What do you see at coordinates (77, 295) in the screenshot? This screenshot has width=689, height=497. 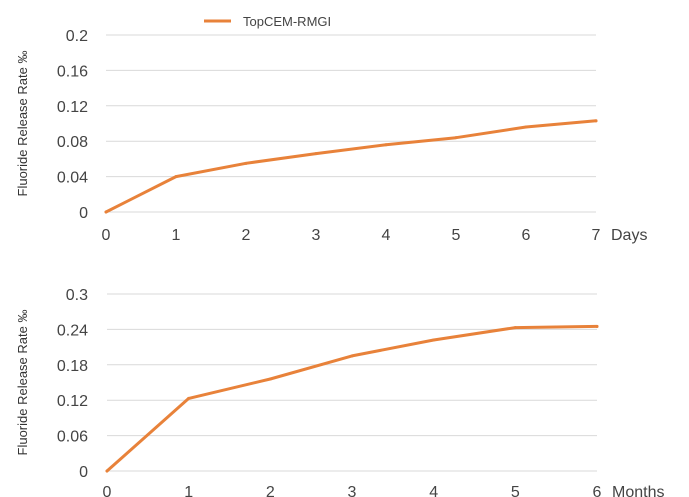 I see `y-tick-label: 0.3` at bounding box center [77, 295].